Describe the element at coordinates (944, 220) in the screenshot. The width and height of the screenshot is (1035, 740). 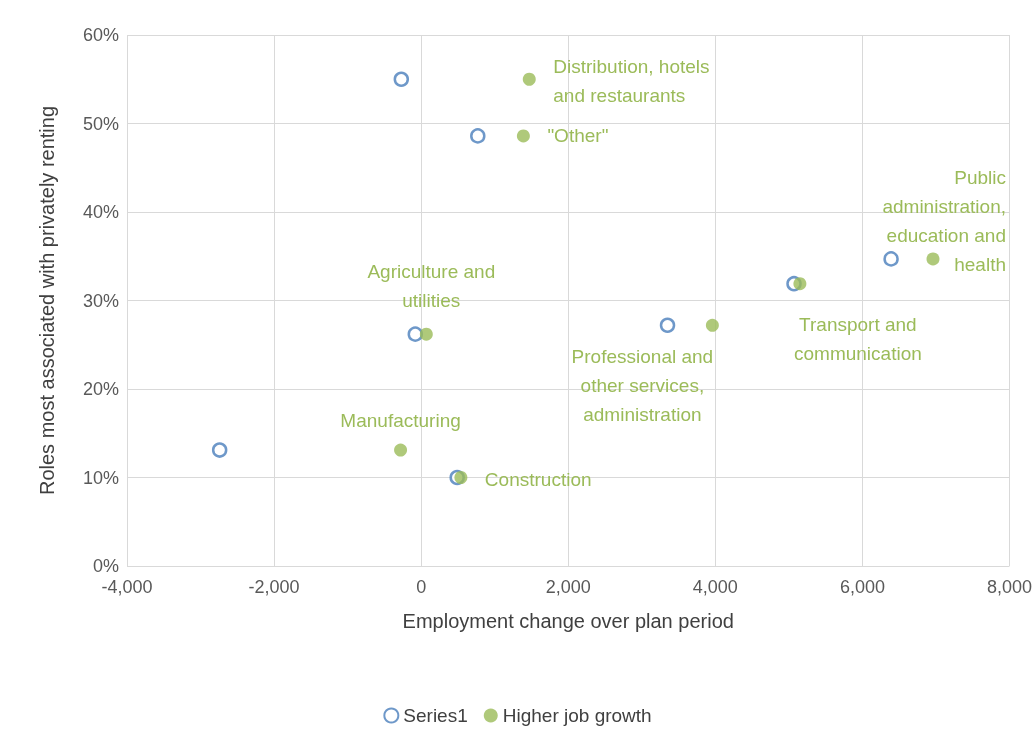
I see `annotation: Public administration, education and health` at that location.